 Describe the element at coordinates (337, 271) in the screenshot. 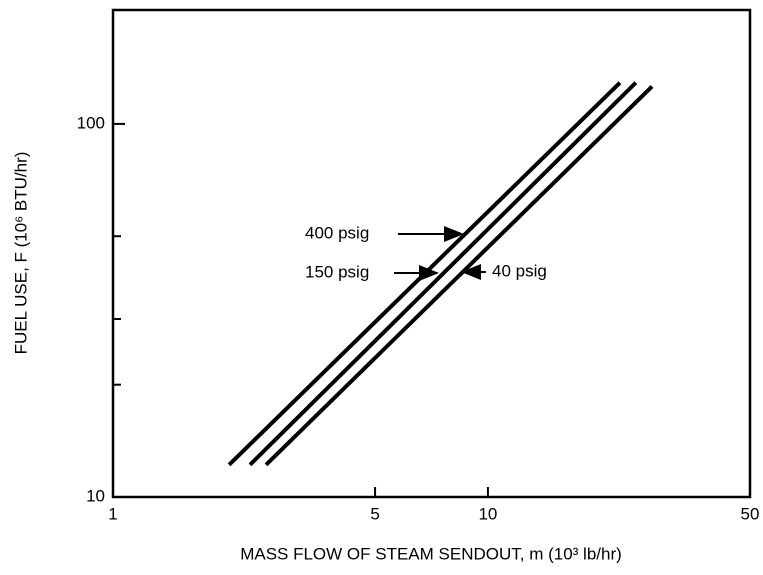

I see `series-label: 150 psig` at that location.